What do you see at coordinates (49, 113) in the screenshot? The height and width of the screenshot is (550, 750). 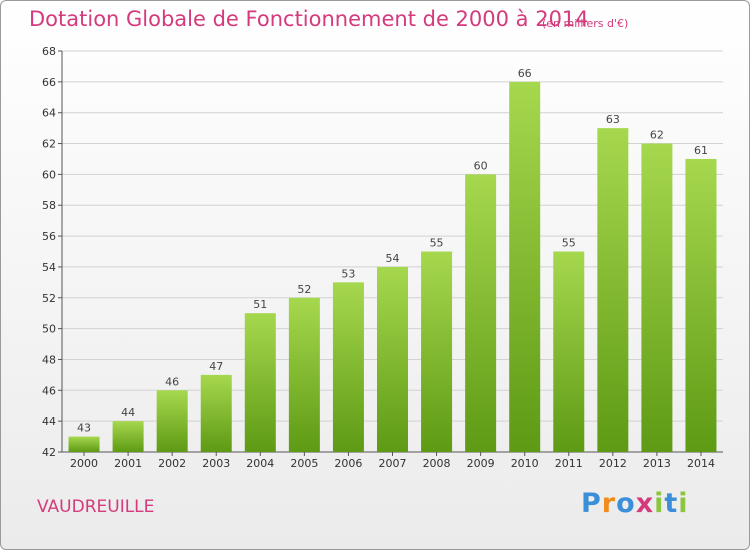 I see `y-tick-label: 64` at bounding box center [49, 113].